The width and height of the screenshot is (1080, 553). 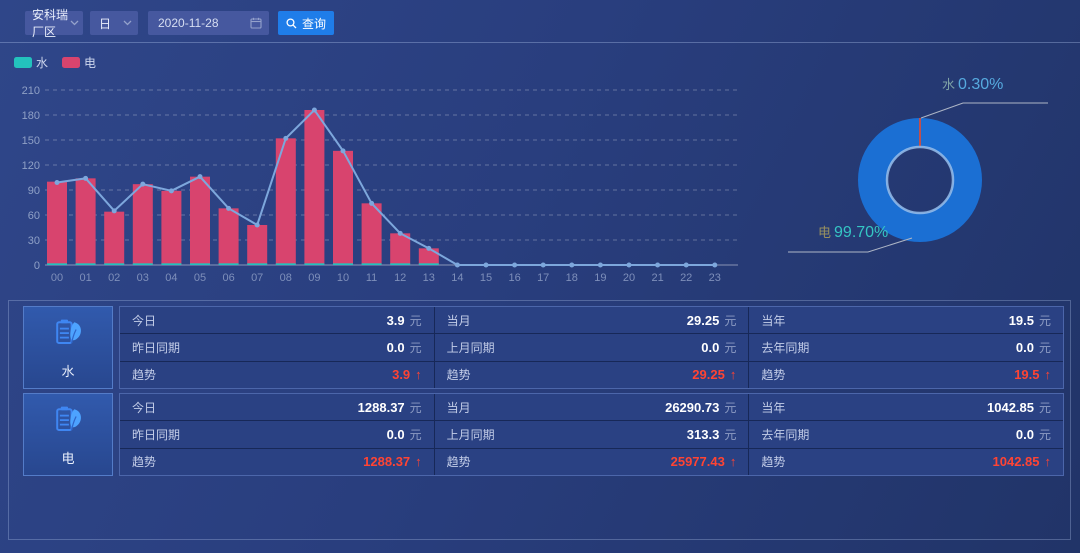 What do you see at coordinates (68, 336) in the screenshot?
I see `water-meter-icon` at bounding box center [68, 336].